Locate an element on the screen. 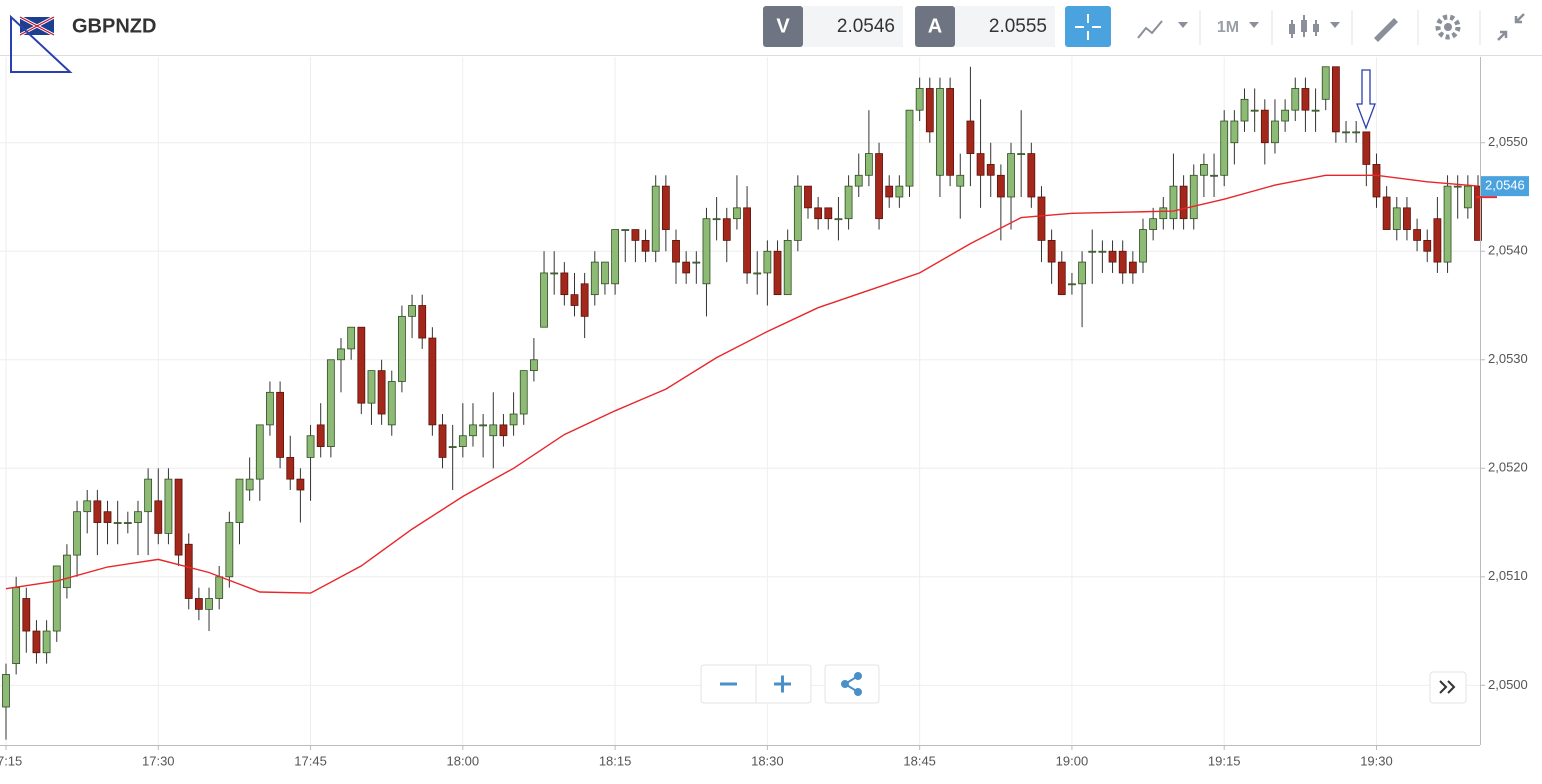 The width and height of the screenshot is (1542, 784). y-tick-label: 2,0540 is located at coordinates (1508, 250).